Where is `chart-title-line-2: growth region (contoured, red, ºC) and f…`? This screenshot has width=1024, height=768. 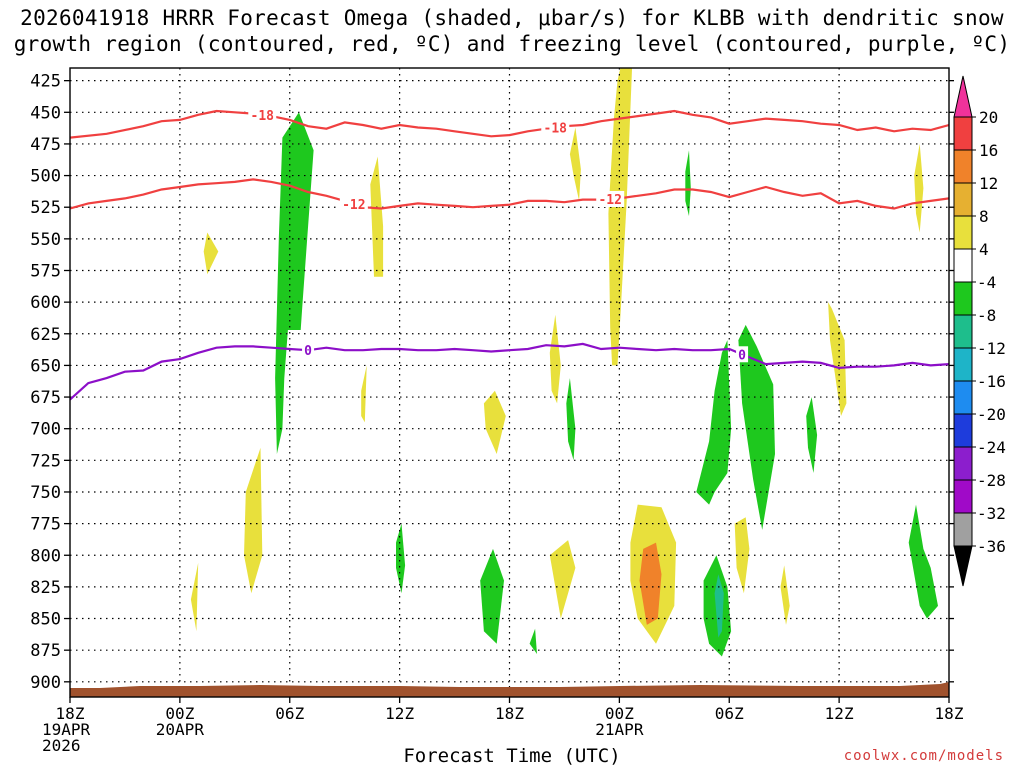 chart-title-line-2: growth region (contoured, red, ºC) and f… is located at coordinates (512, 44).